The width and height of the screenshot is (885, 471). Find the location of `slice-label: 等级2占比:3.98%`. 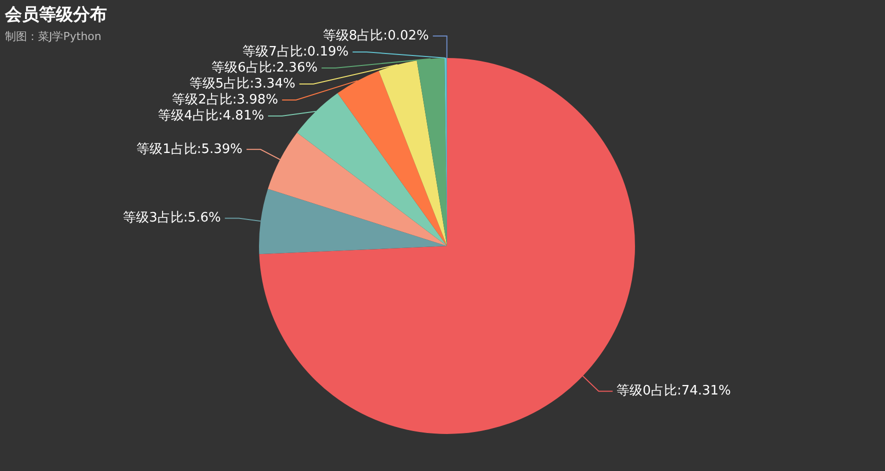

slice-label: 等级2占比:3.98% is located at coordinates (225, 100).